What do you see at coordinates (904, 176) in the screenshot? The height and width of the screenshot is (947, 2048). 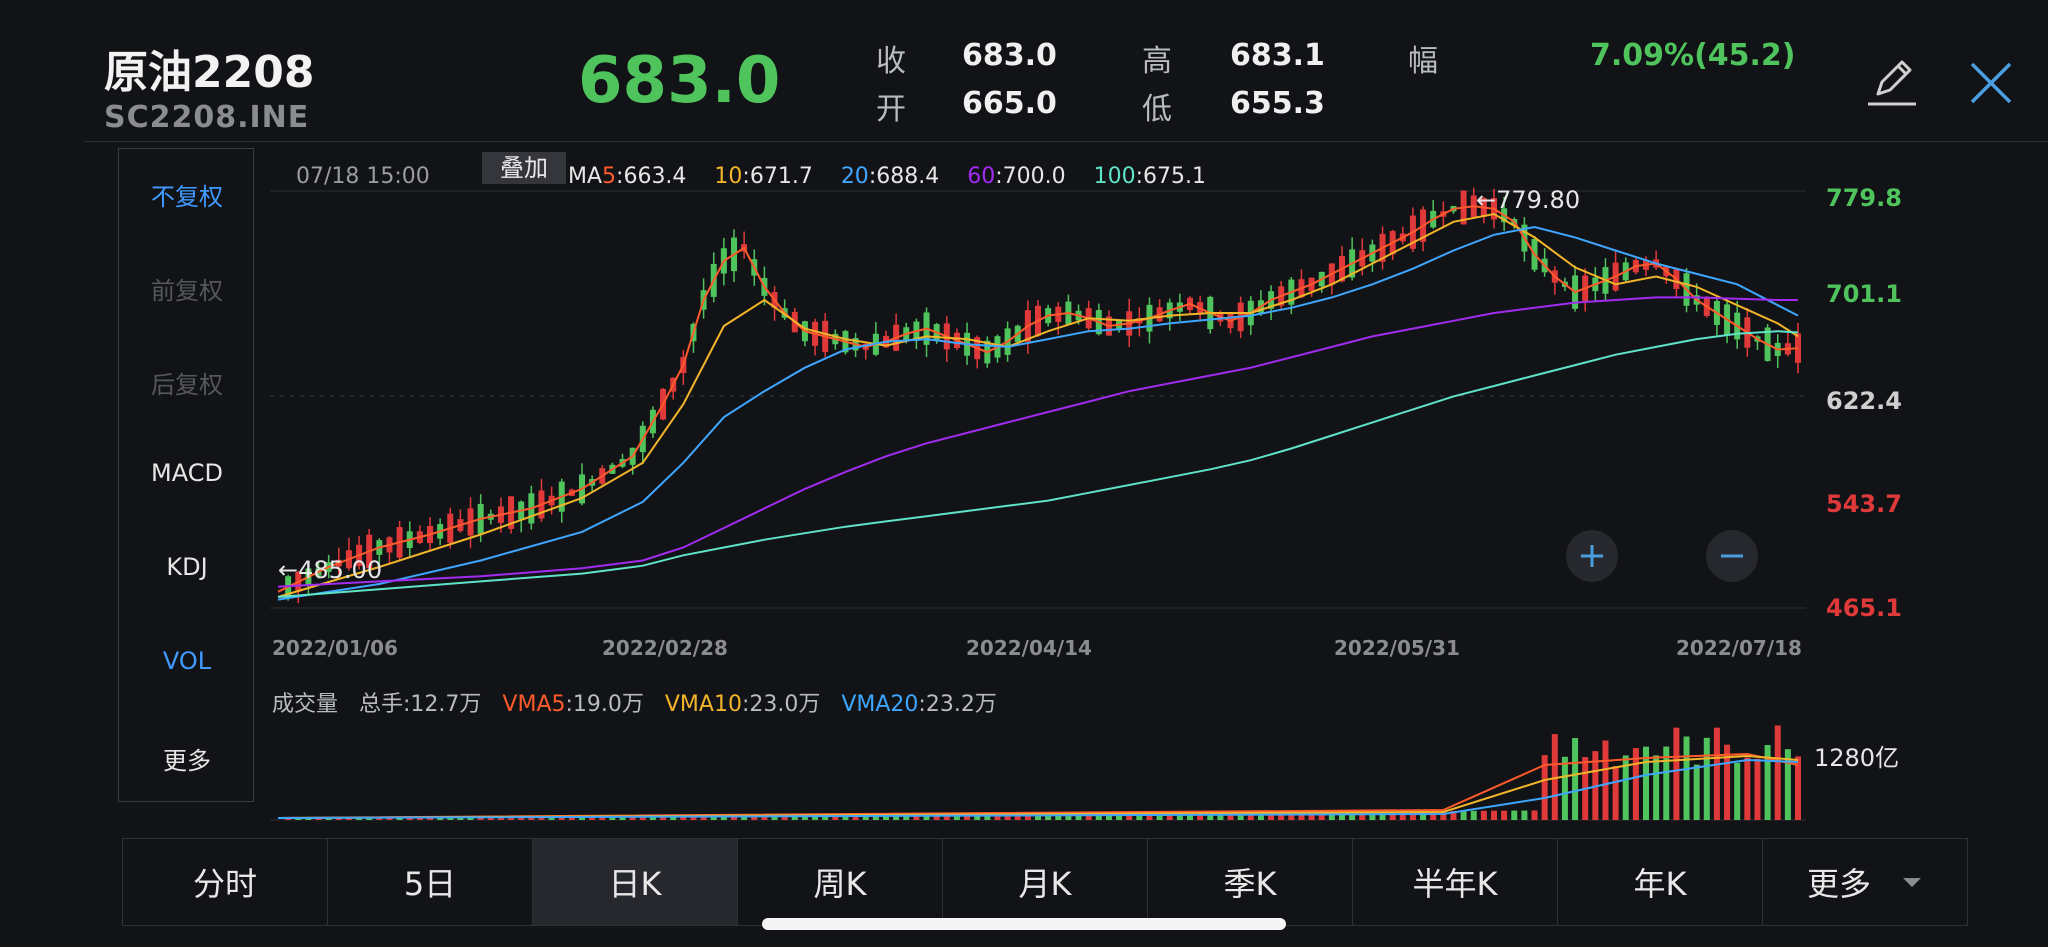 I see `ma20-value: :688.4` at bounding box center [904, 176].